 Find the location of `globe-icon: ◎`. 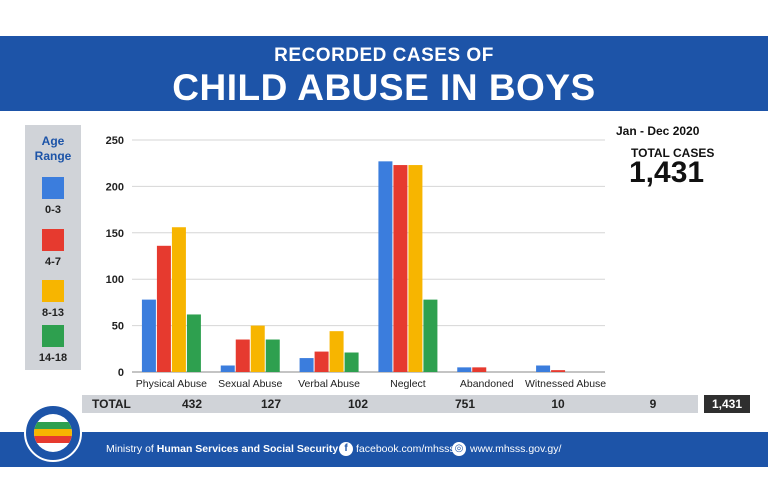

globe-icon: ◎ is located at coordinates (459, 449).